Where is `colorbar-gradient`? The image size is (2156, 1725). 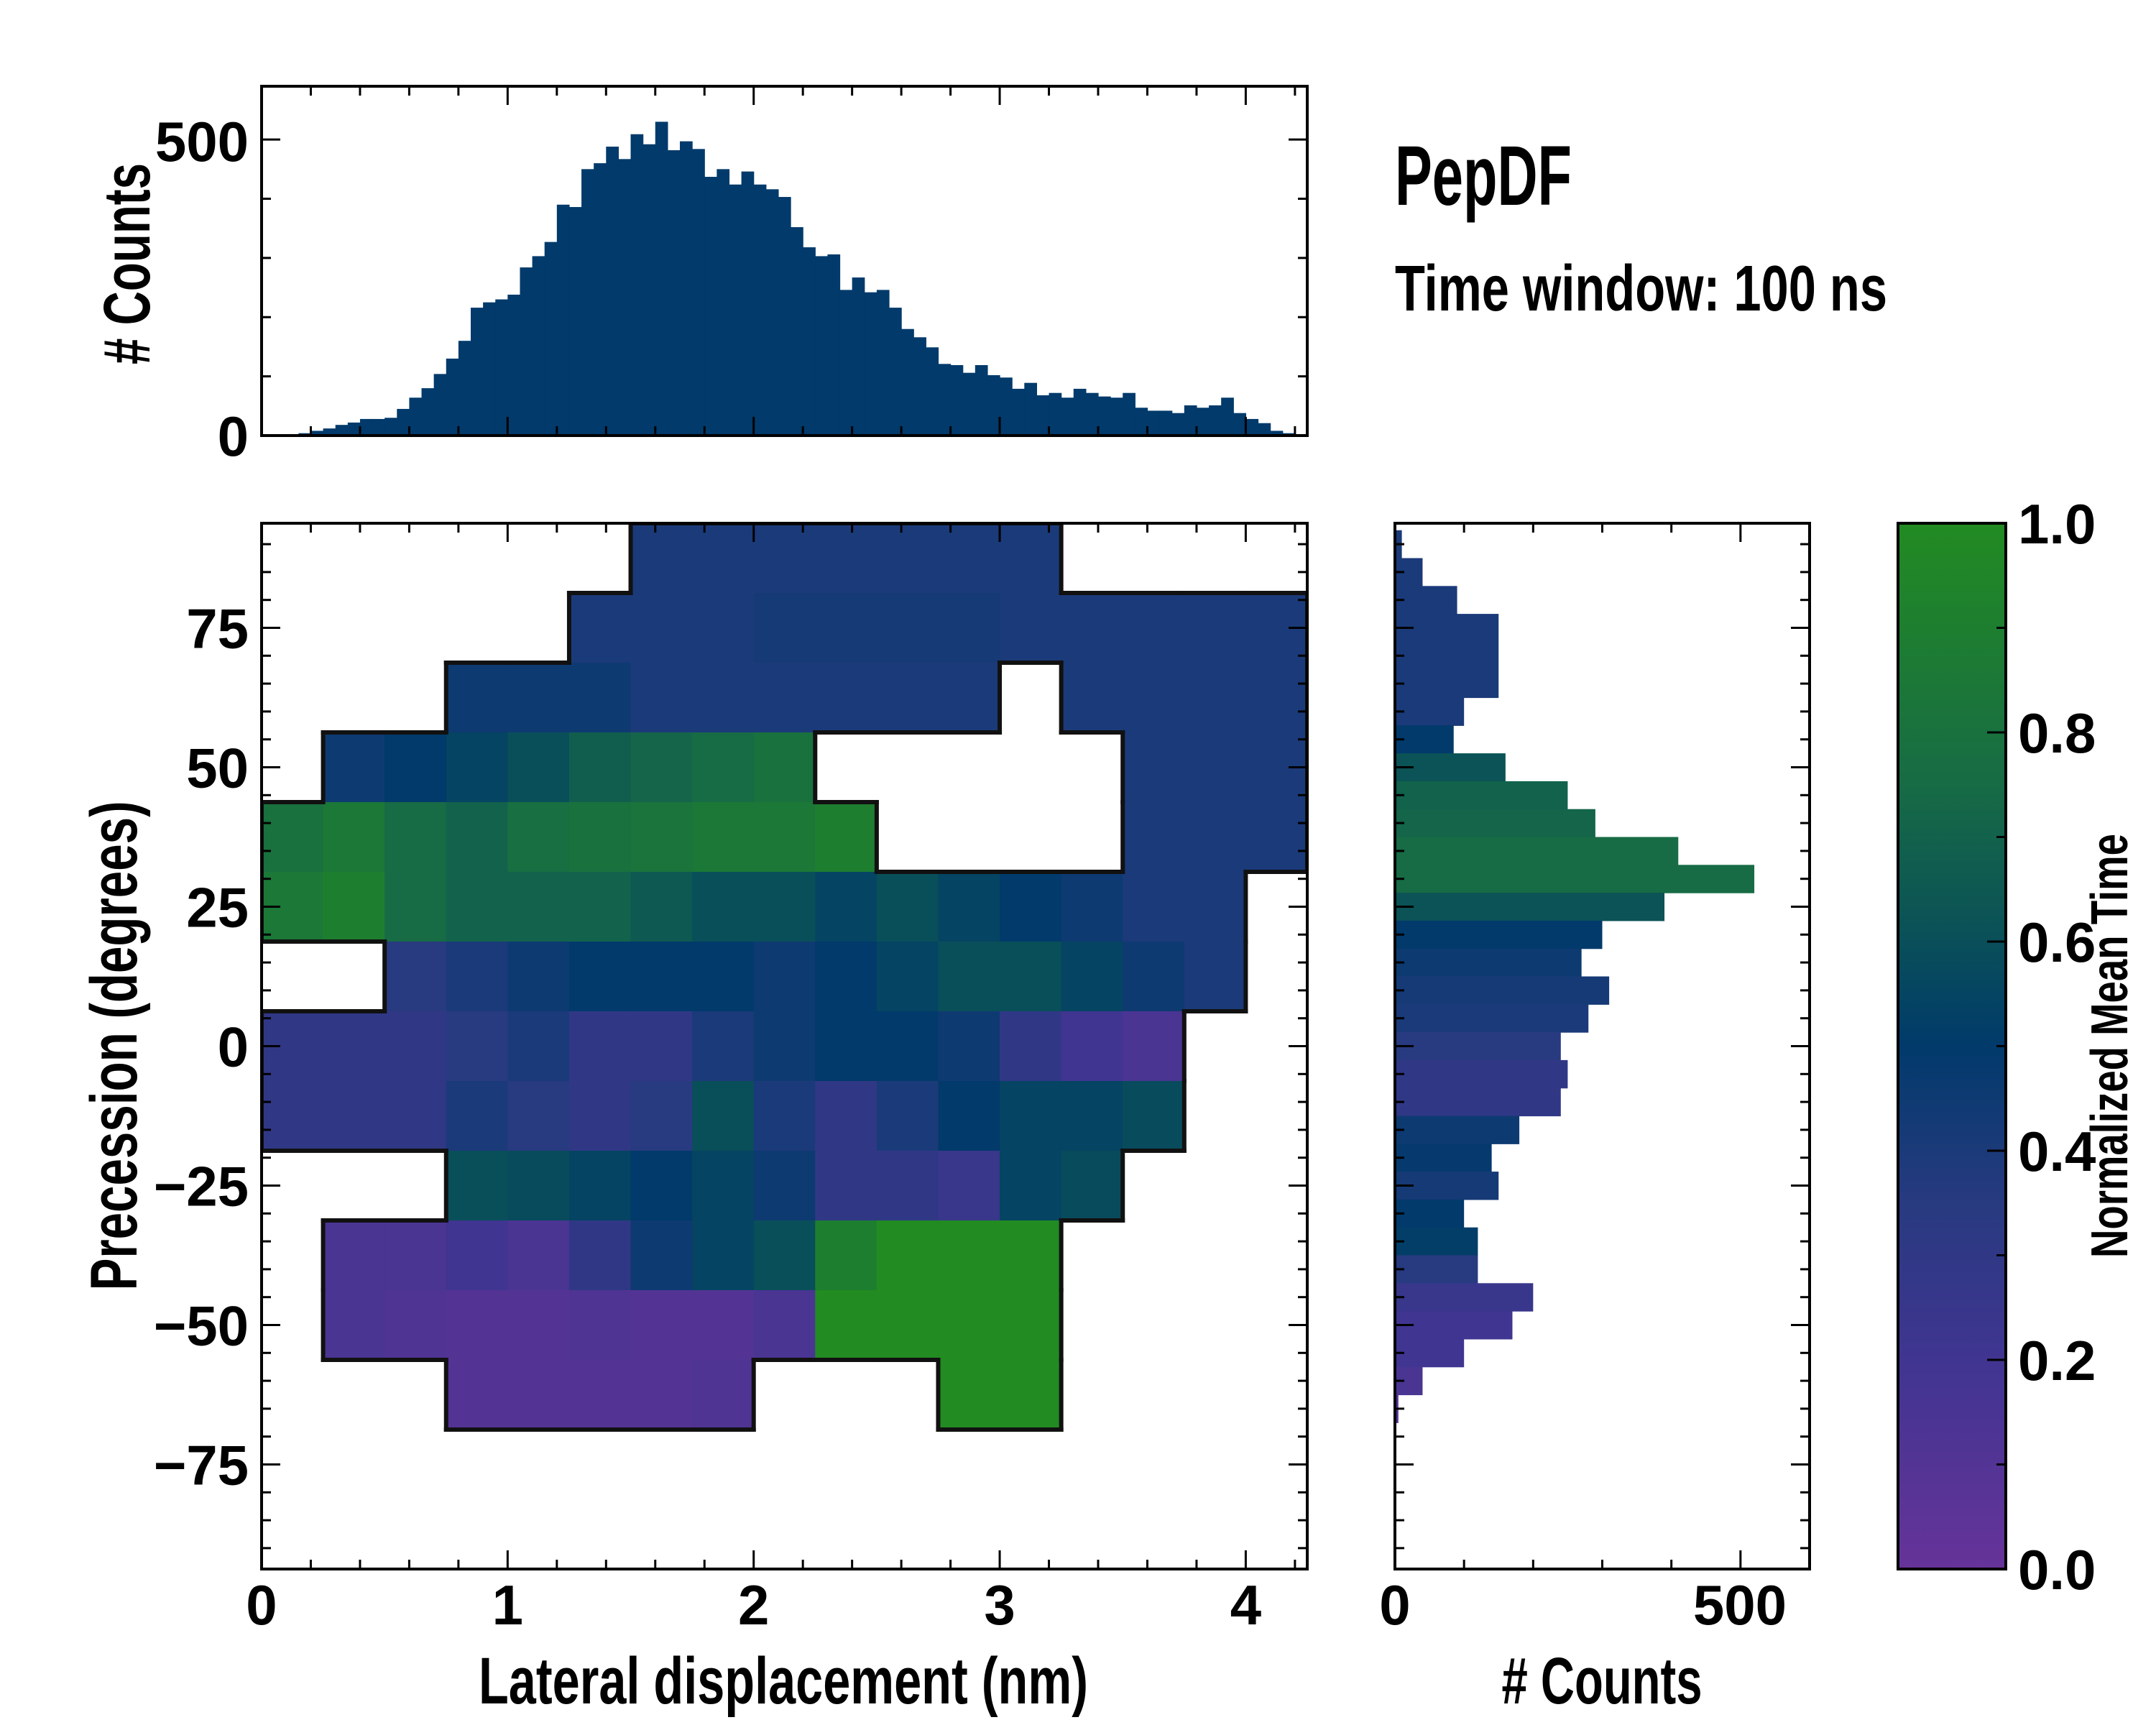
colorbar-gradient is located at coordinates (1952, 1046).